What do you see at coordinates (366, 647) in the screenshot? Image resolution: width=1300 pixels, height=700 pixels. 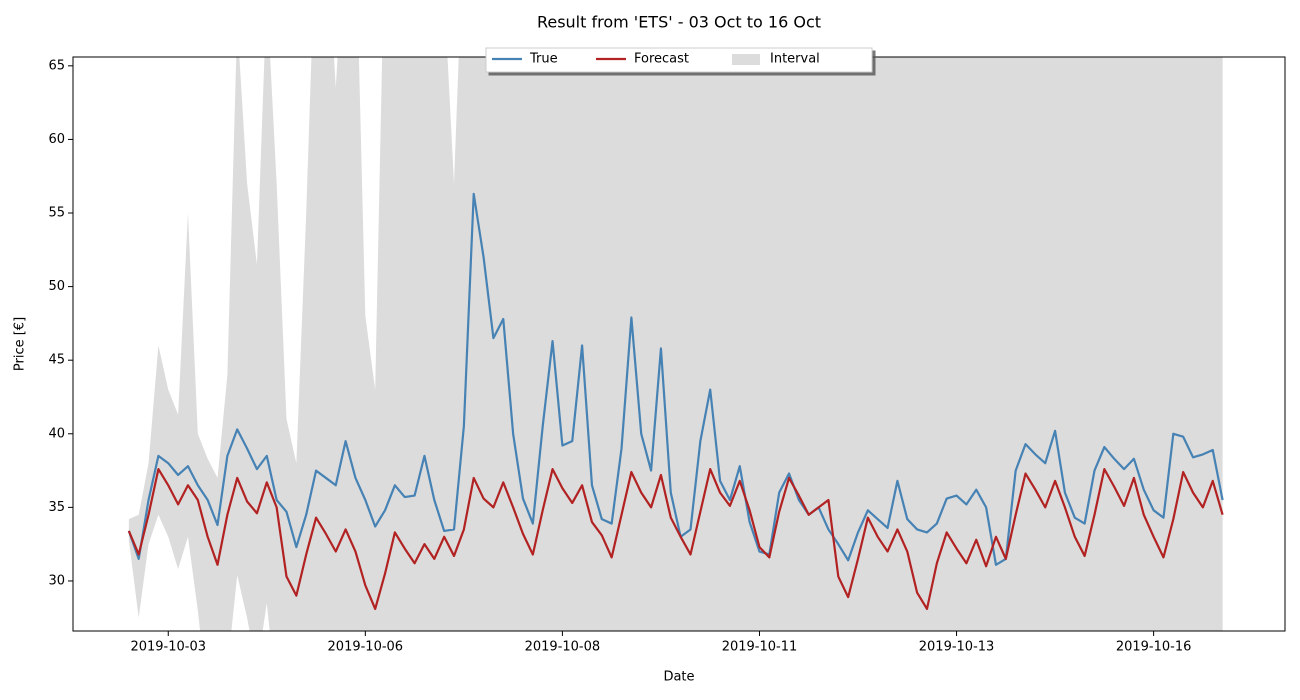 I see `x-tick-label: 2019-10-06` at bounding box center [366, 647].